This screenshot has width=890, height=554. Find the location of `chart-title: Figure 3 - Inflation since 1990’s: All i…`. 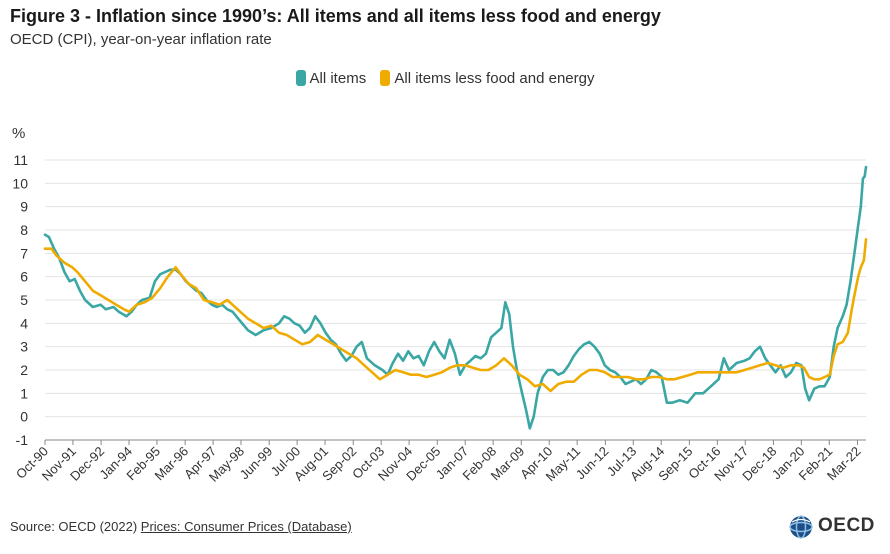

chart-title: Figure 3 - Inflation since 1990’s: All i… is located at coordinates (335, 16).